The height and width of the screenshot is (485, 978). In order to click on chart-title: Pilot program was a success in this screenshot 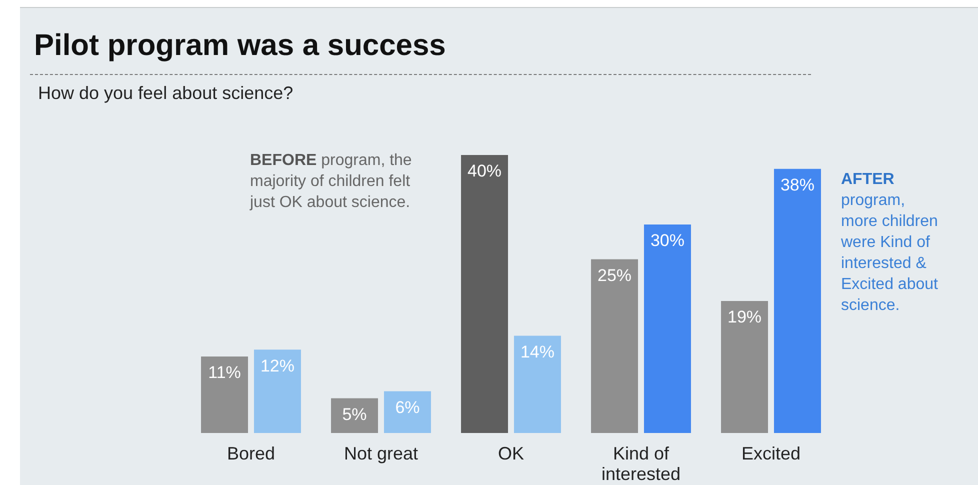, I will do `click(240, 45)`.